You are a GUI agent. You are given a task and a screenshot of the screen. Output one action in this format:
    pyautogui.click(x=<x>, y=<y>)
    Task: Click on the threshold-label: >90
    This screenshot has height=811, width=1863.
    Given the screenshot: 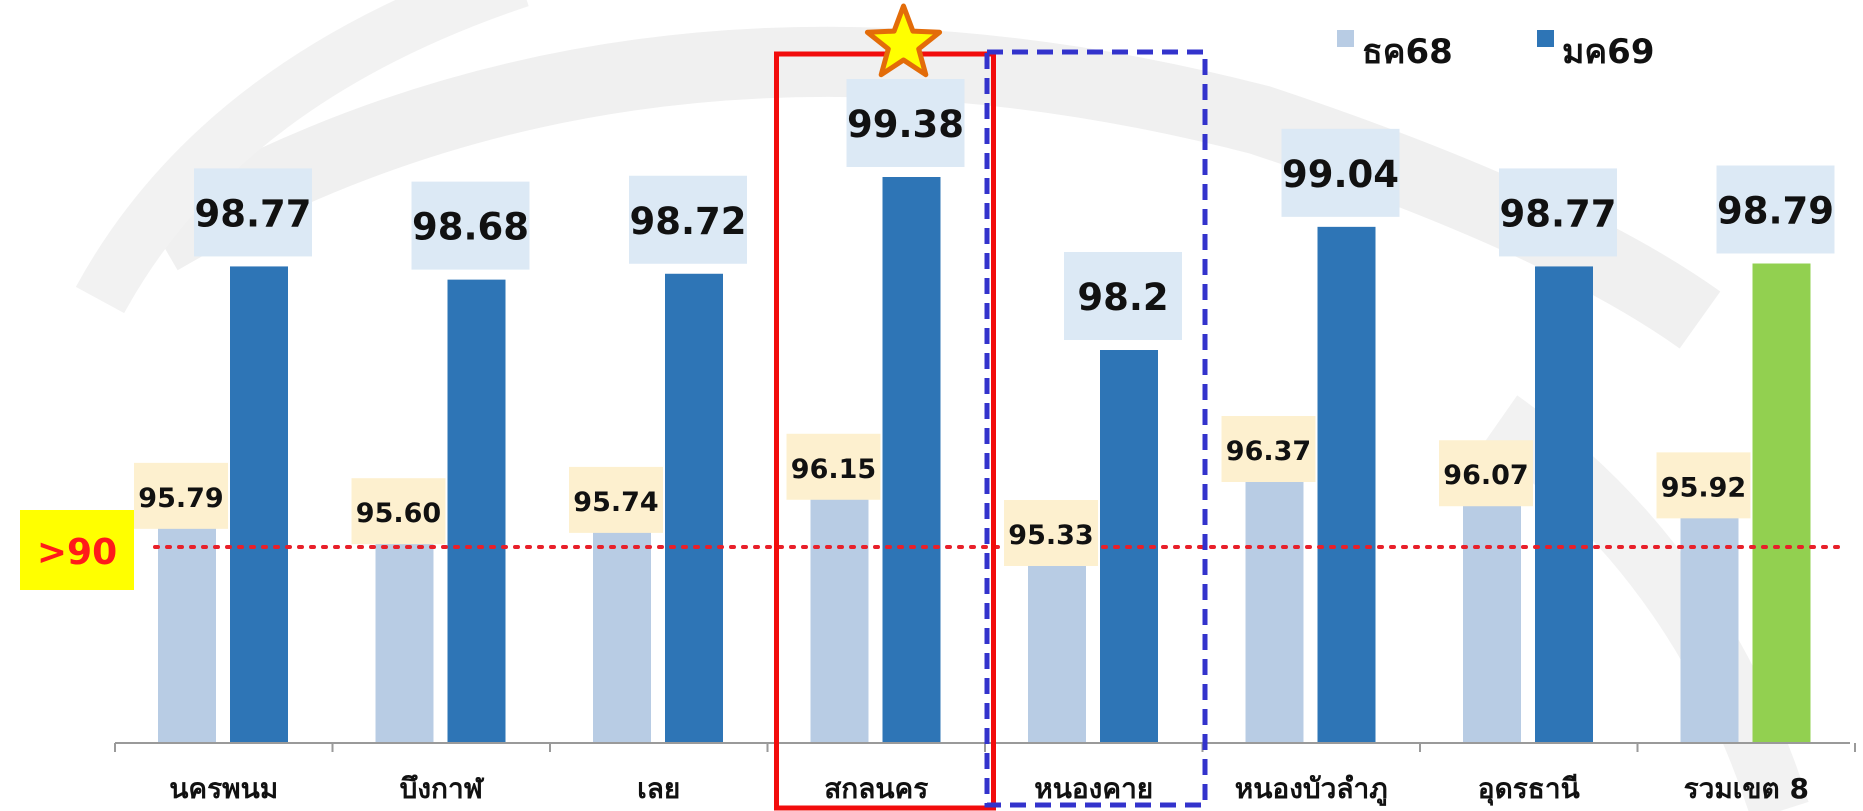 What is the action you would take?
    pyautogui.click(x=77, y=552)
    